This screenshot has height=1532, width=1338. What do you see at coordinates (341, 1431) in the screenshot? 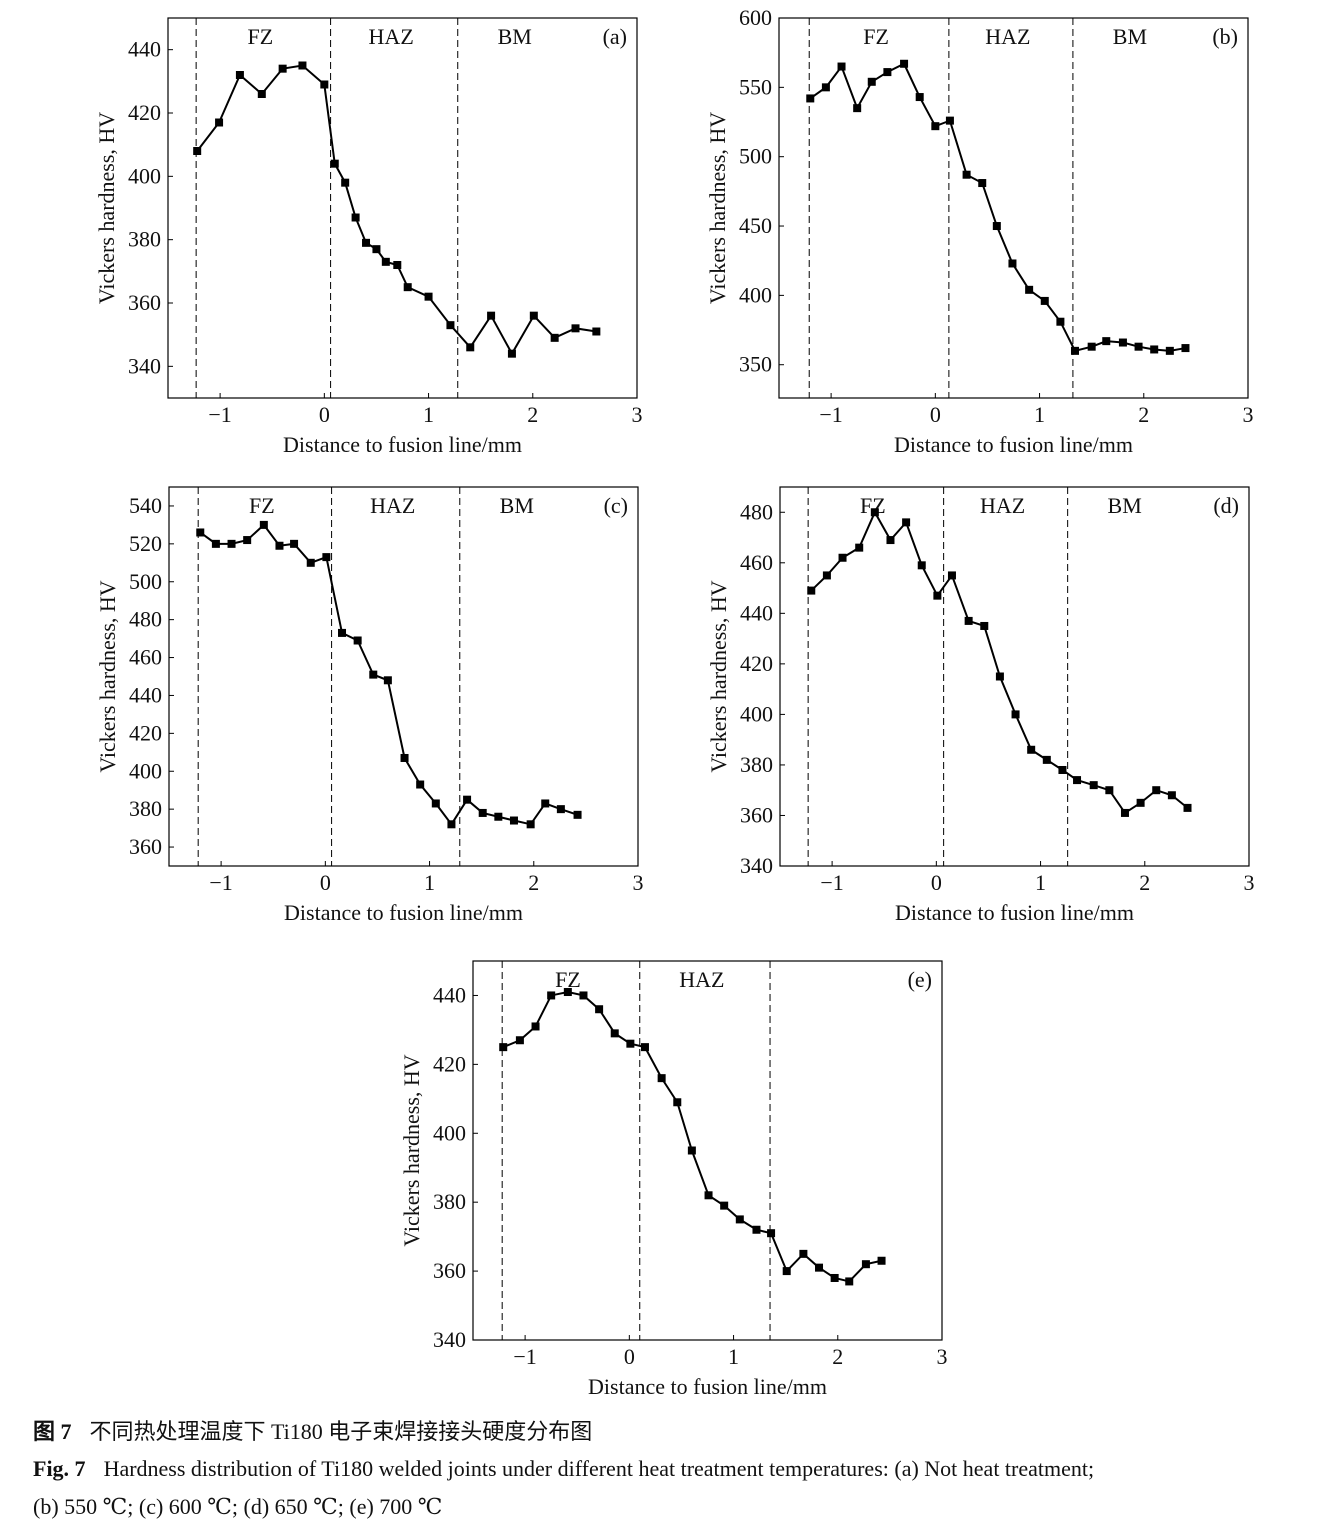
I see `caption-cn-text: 不同热处理温度下 Ti180 电子束焊接接头硬度分布图` at bounding box center [341, 1431].